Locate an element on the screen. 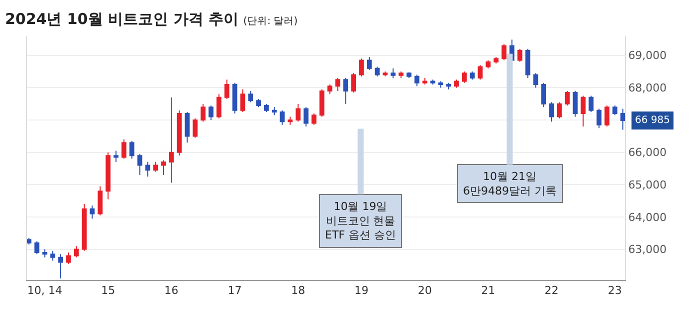  chart-title: 2024년 10월 비트코인 가격 추이 is located at coordinates (122, 19).